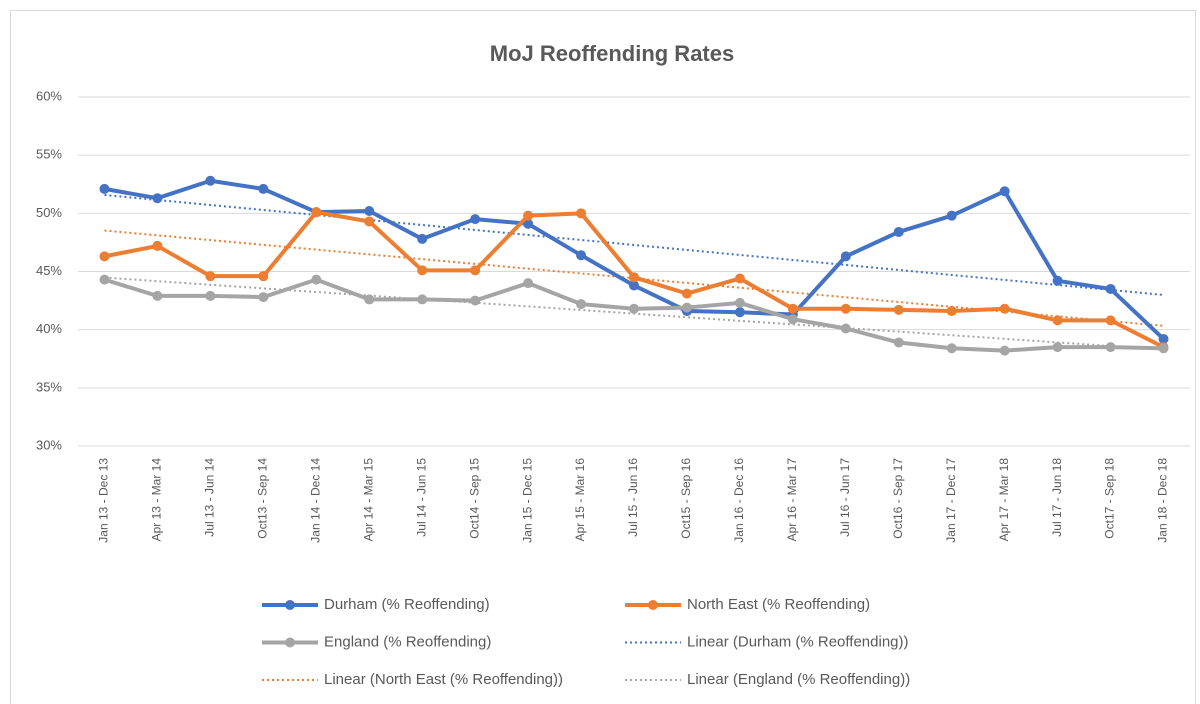  I want to click on legend-item: Linear (North East (% Reoffending)), so click(412, 679).